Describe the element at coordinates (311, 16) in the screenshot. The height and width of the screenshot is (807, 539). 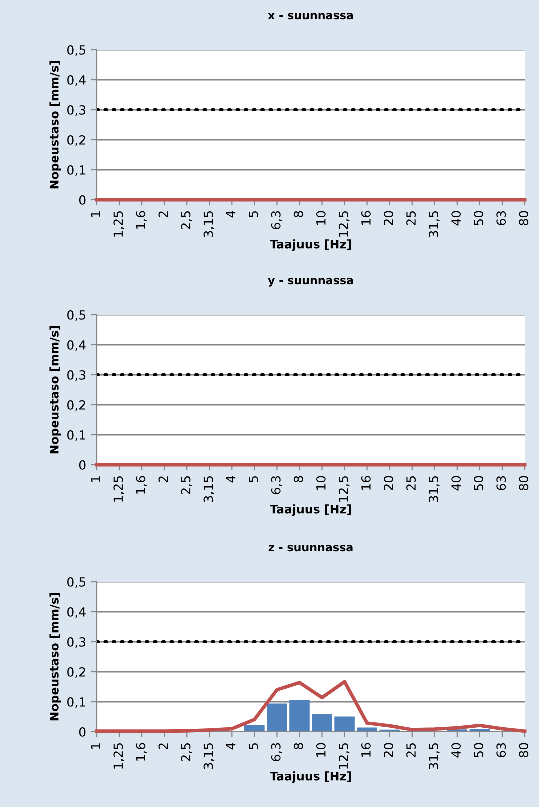
I see `chart-title: x - suunnassa` at that location.